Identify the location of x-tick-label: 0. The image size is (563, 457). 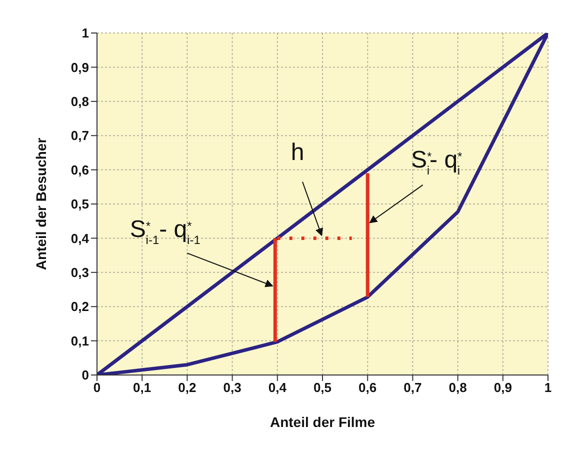
(97, 388).